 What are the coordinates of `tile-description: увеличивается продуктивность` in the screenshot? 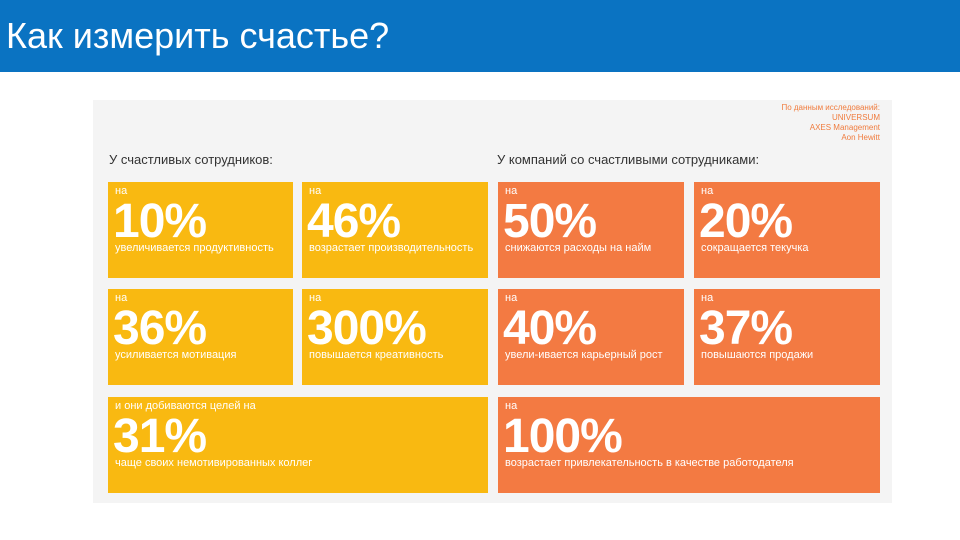 It's located at (194, 248).